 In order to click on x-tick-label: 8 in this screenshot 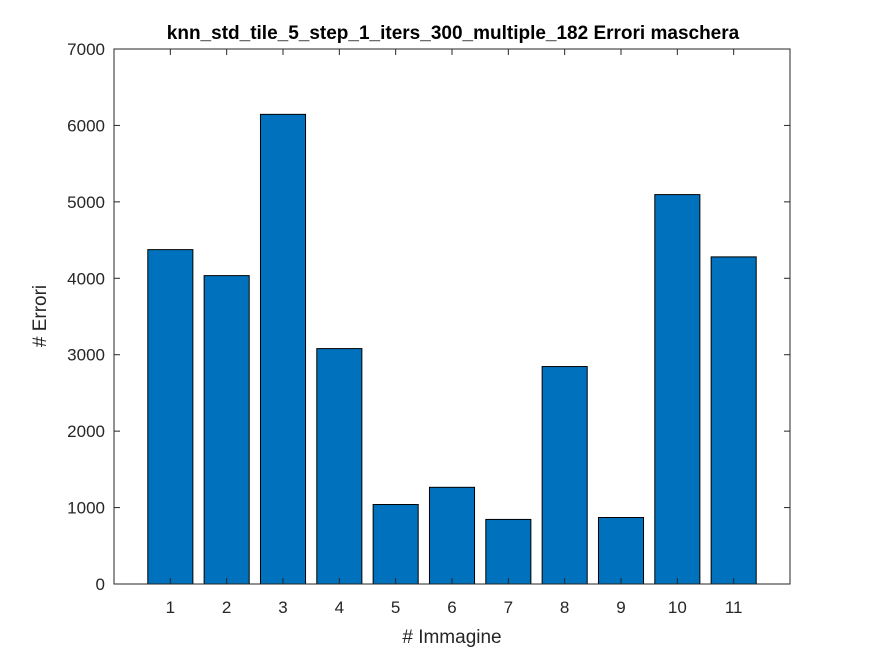, I will do `click(564, 607)`.